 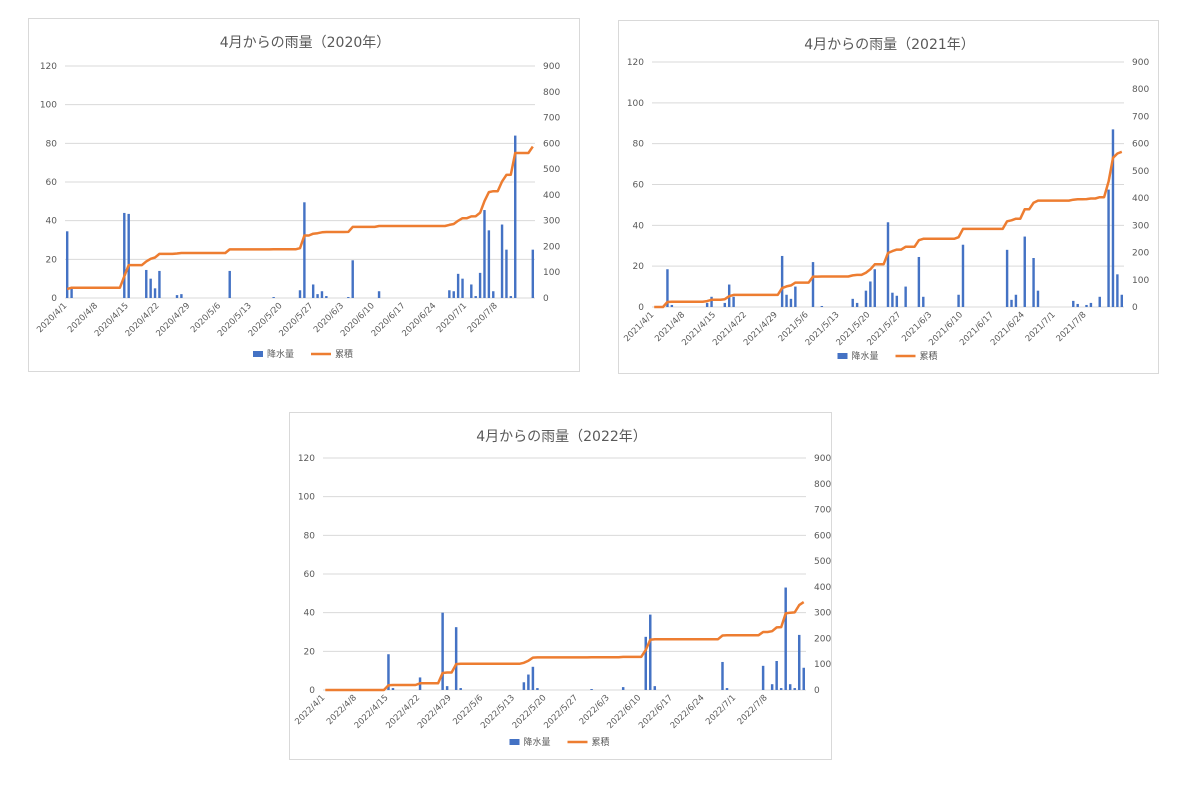 What do you see at coordinates (1140, 90) in the screenshot?
I see `y-right-tick-label: 800` at bounding box center [1140, 90].